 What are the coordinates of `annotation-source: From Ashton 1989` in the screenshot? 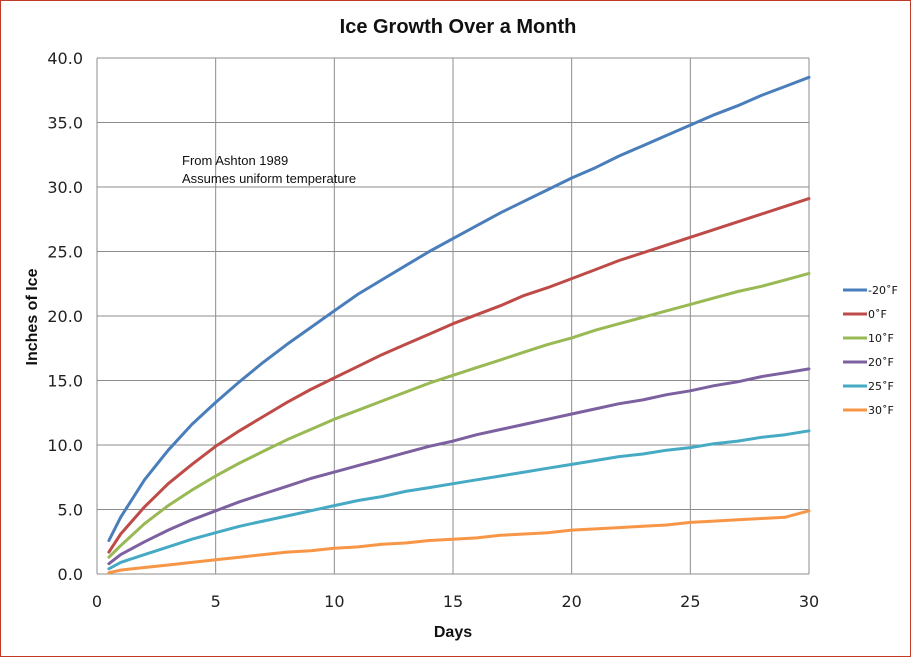 It's located at (235, 160).